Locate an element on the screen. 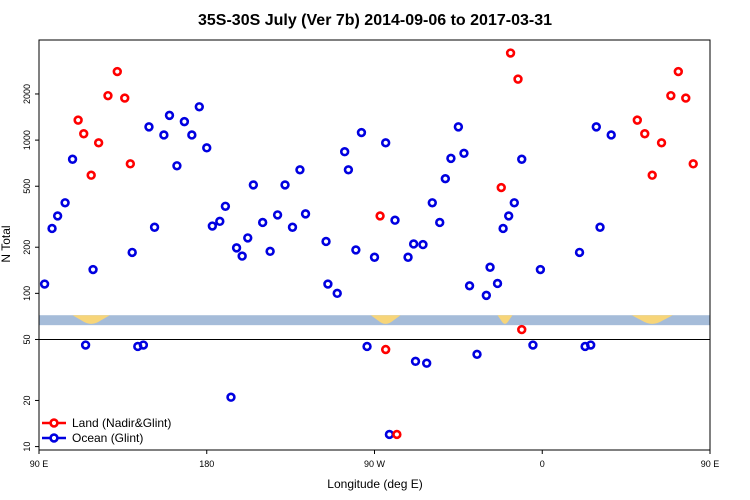 Image resolution: width=750 pixels, height=500 pixels. x-tick-label: 0 is located at coordinates (542, 464).